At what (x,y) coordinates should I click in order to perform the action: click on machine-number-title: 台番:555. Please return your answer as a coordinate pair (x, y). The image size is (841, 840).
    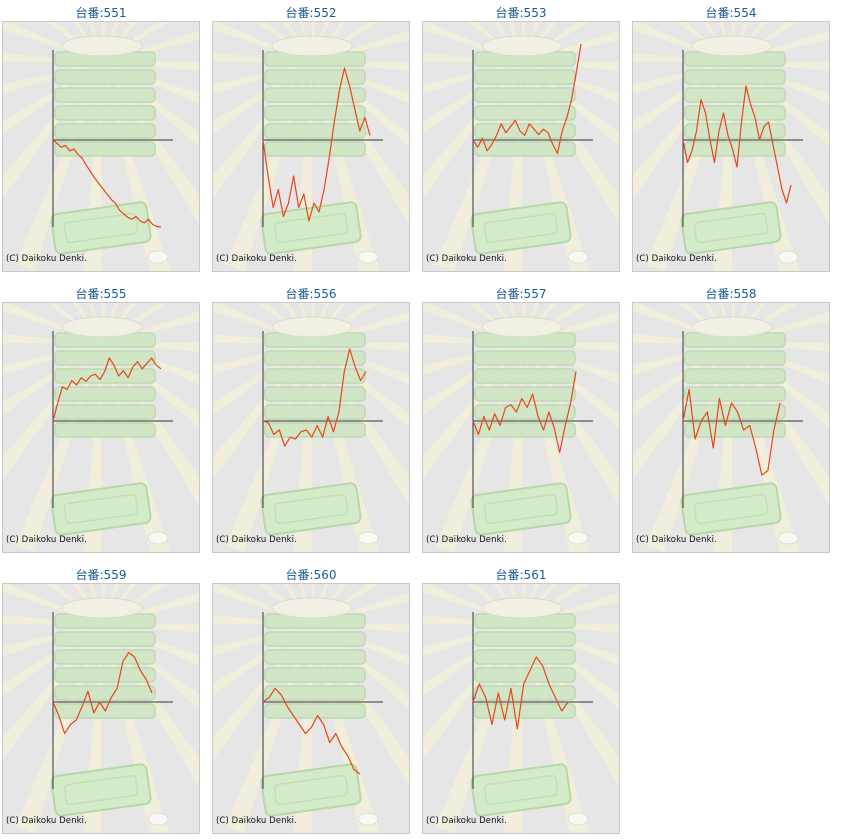
    Looking at the image, I should click on (101, 294).